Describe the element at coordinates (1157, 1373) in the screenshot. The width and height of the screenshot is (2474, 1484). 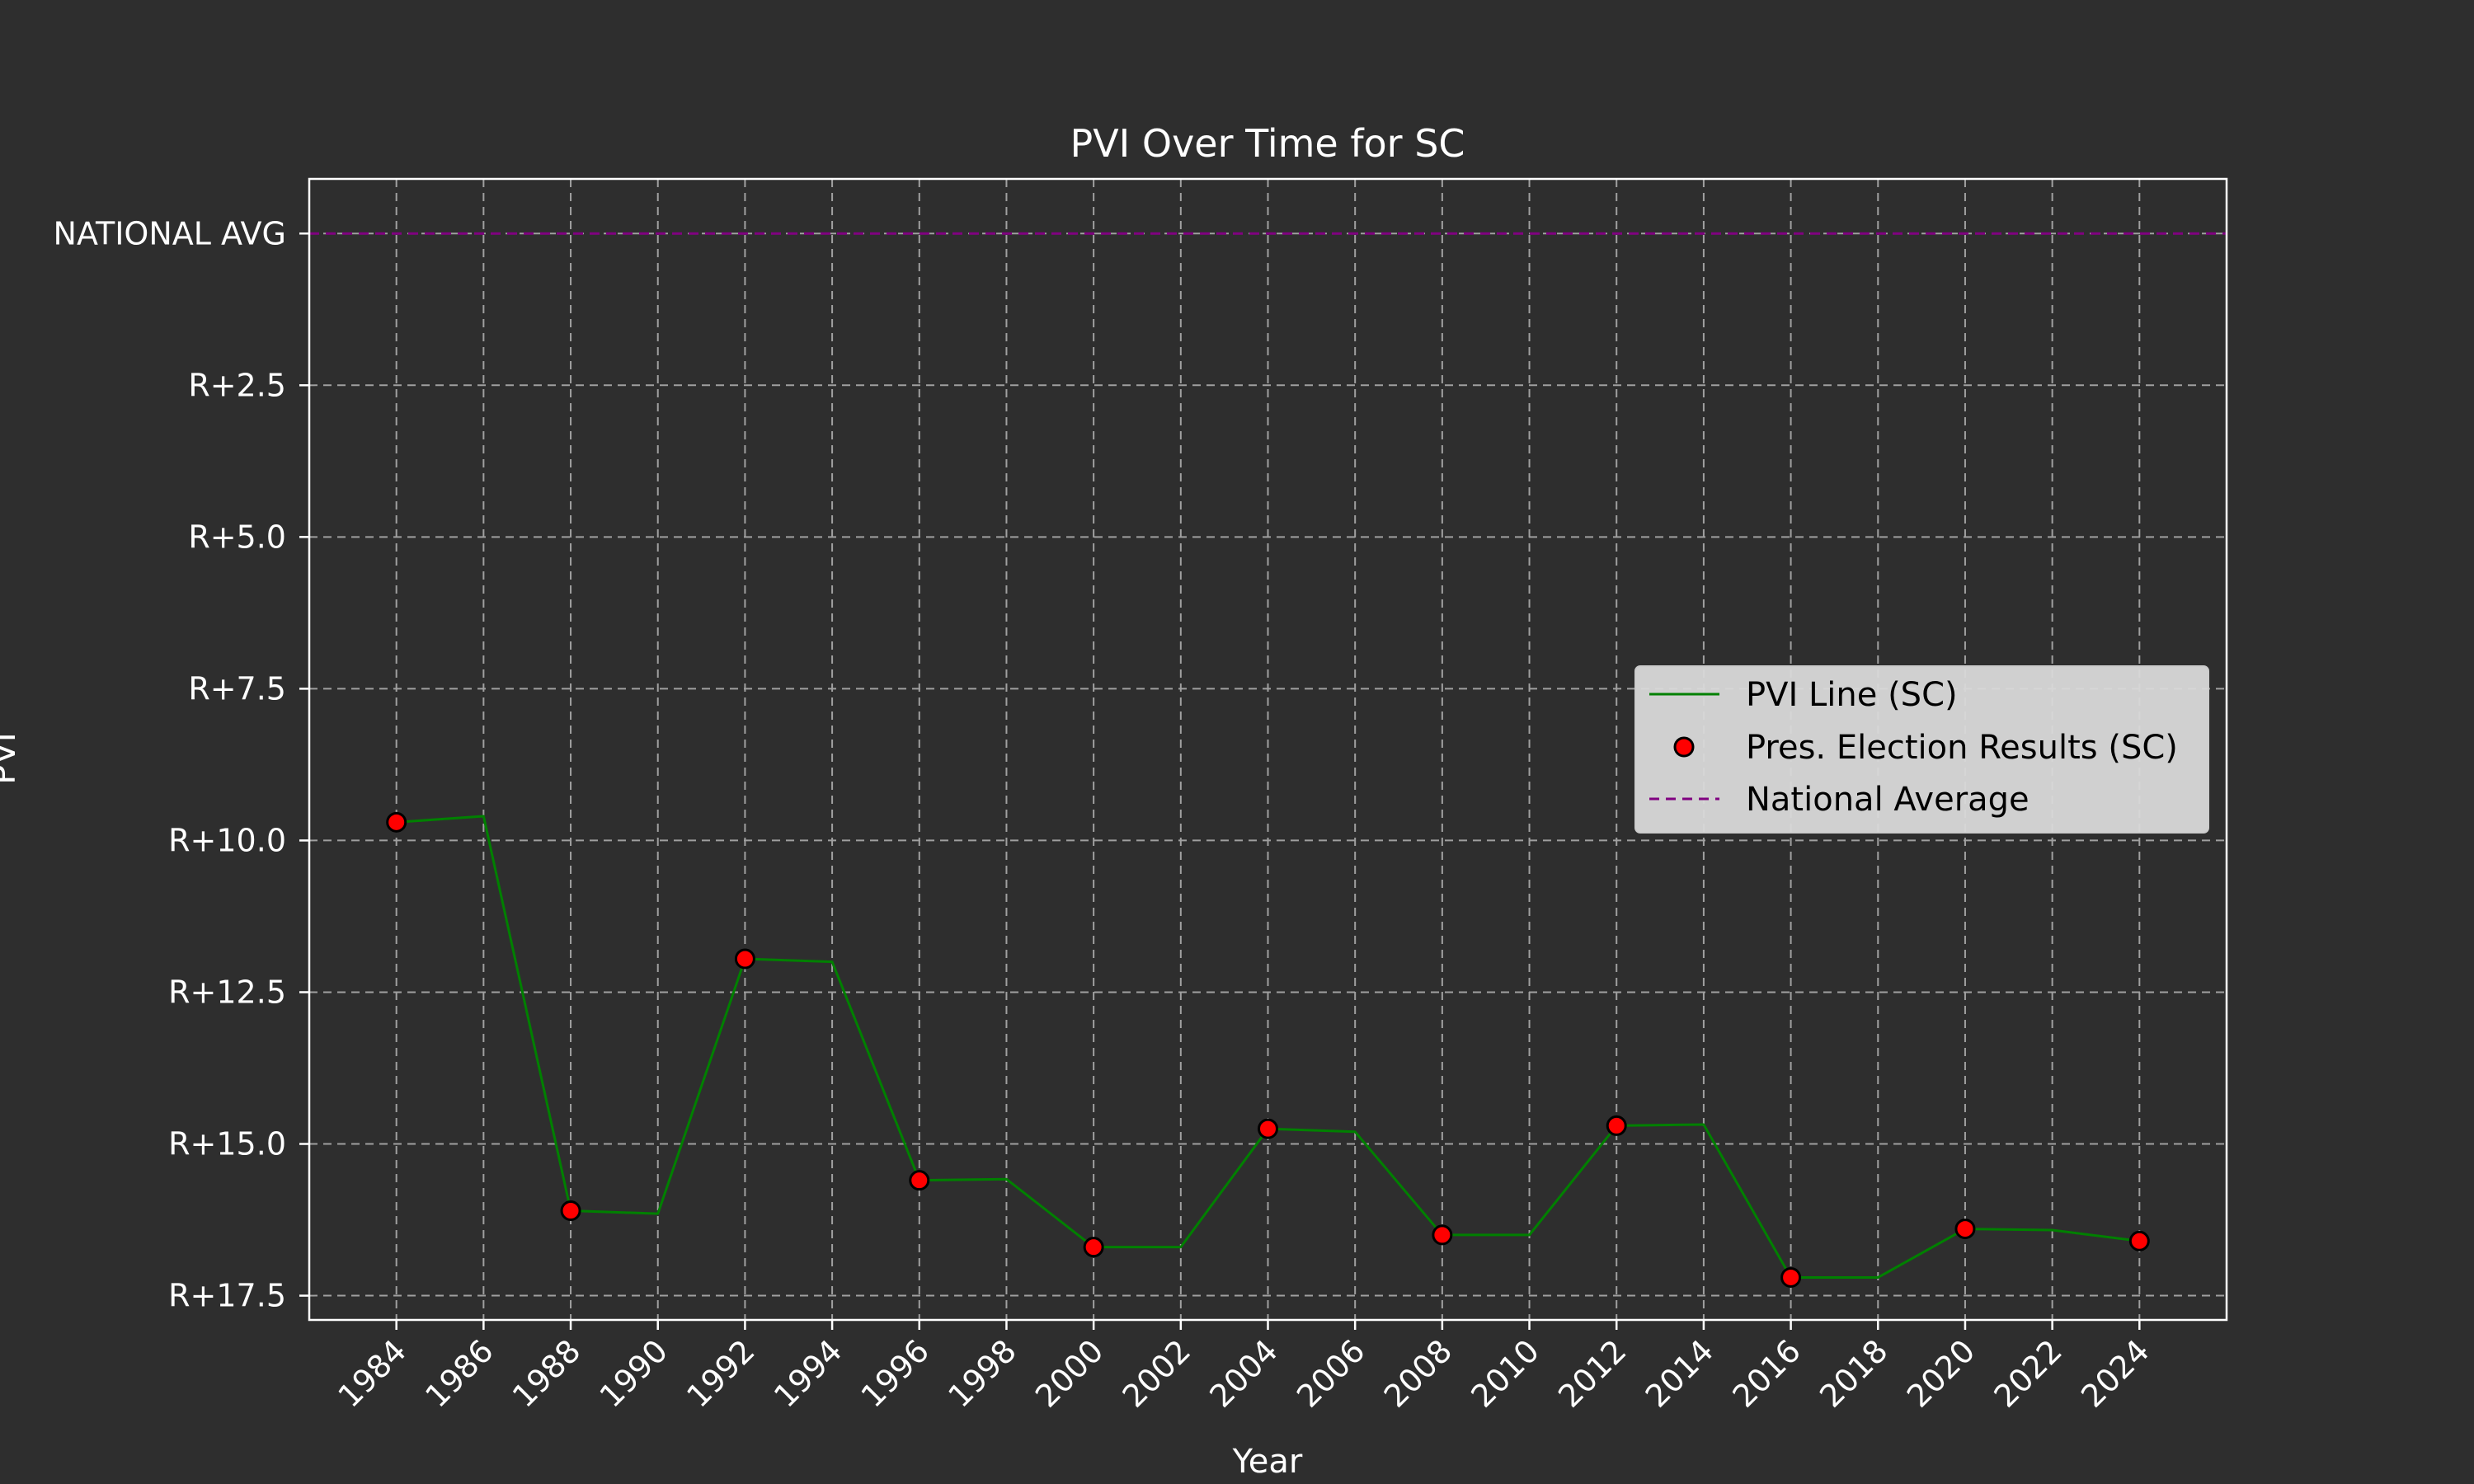
I see `x-tick-label: 2002` at that location.